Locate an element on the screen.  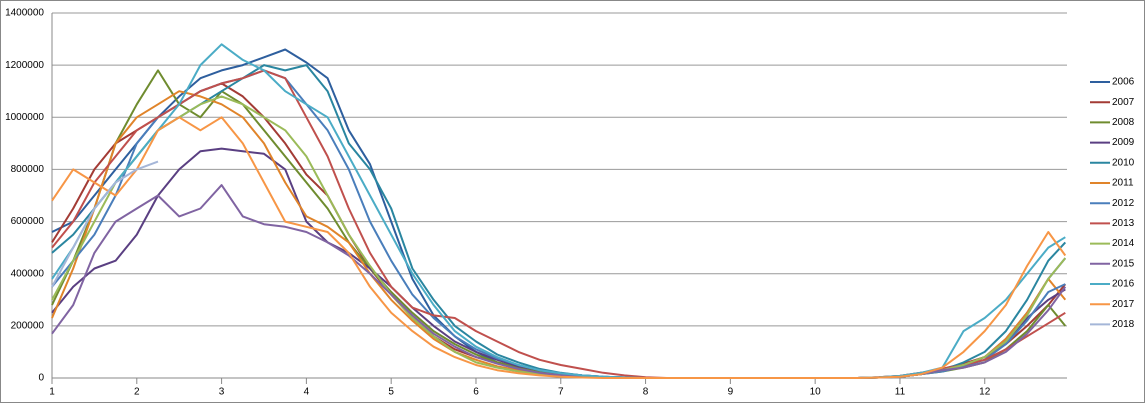
legend-label: 2018 is located at coordinates (1123, 324).